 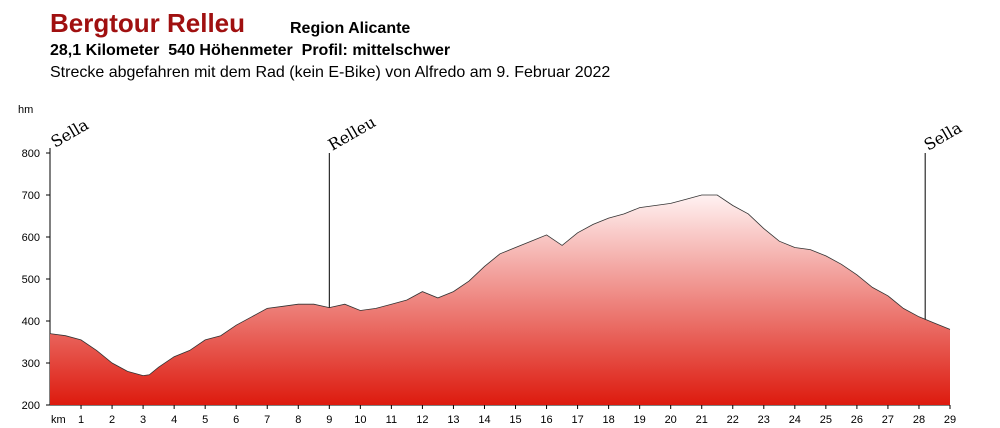 I want to click on x-tick-label: 29, so click(x=950, y=420).